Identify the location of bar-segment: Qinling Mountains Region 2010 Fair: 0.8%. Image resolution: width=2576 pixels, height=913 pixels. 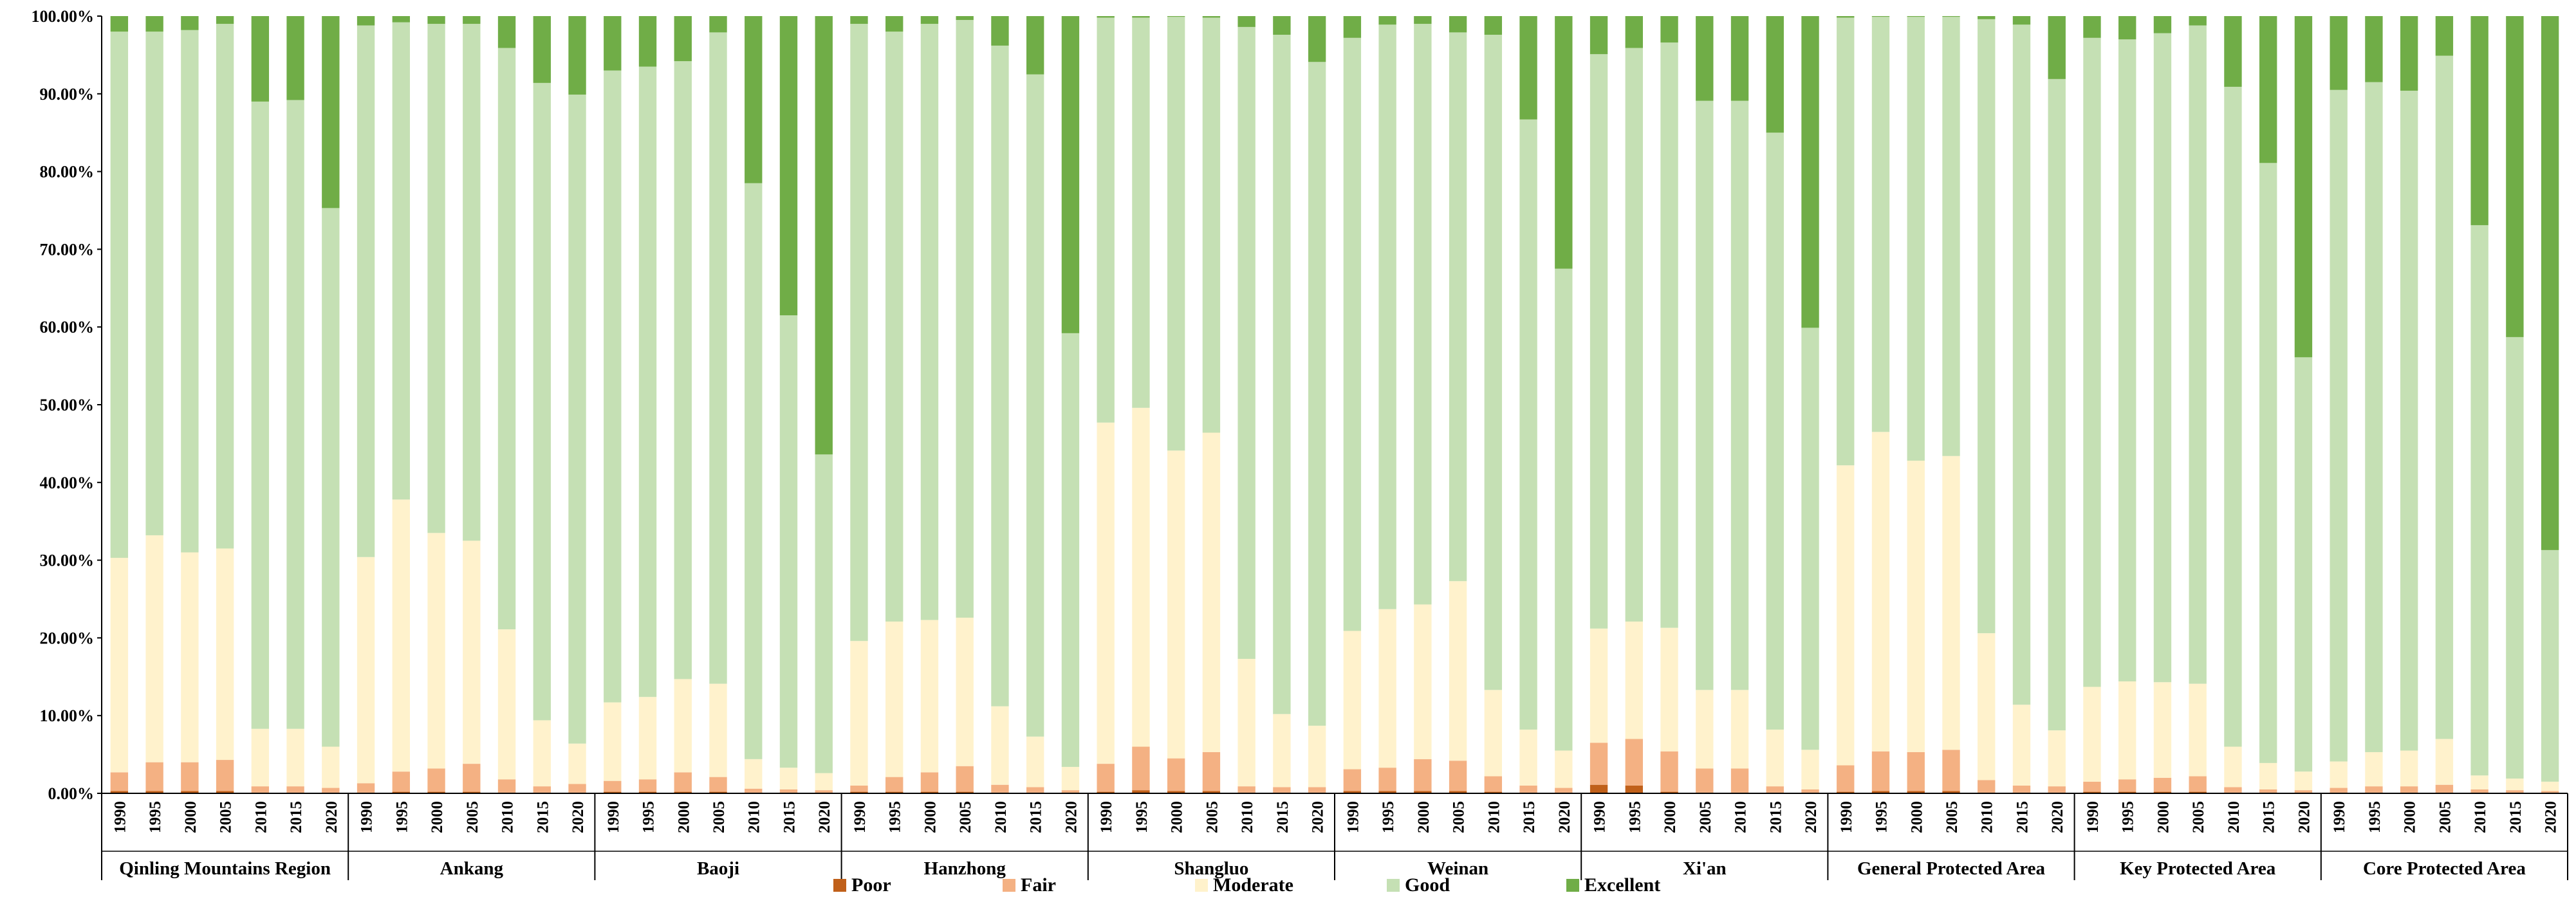
(260, 789).